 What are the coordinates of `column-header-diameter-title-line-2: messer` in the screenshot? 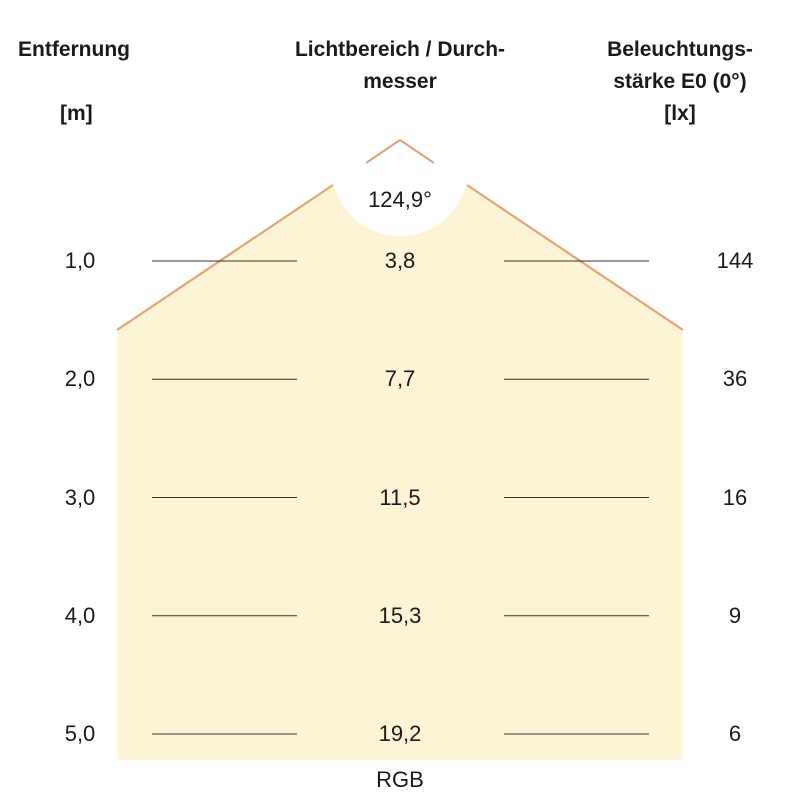 It's located at (400, 81).